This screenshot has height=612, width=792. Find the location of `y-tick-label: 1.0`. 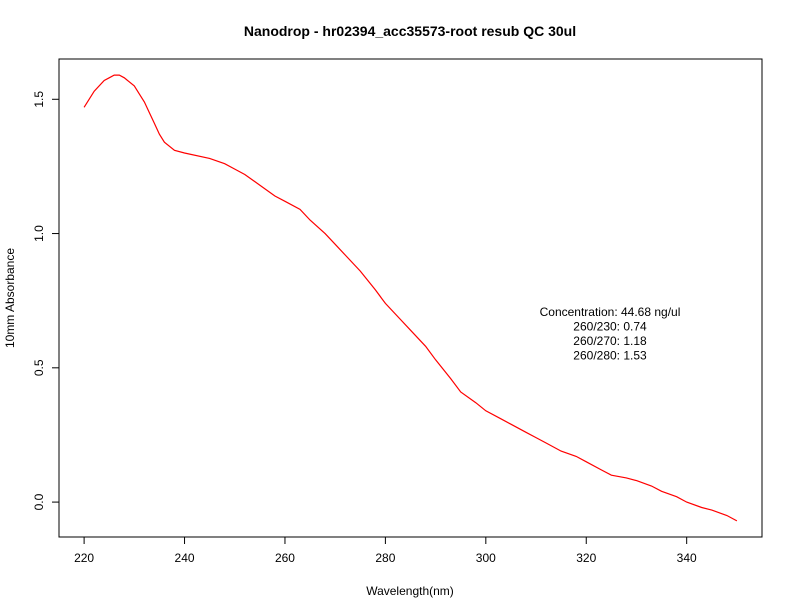

y-tick-label: 1.0 is located at coordinates (39, 233).